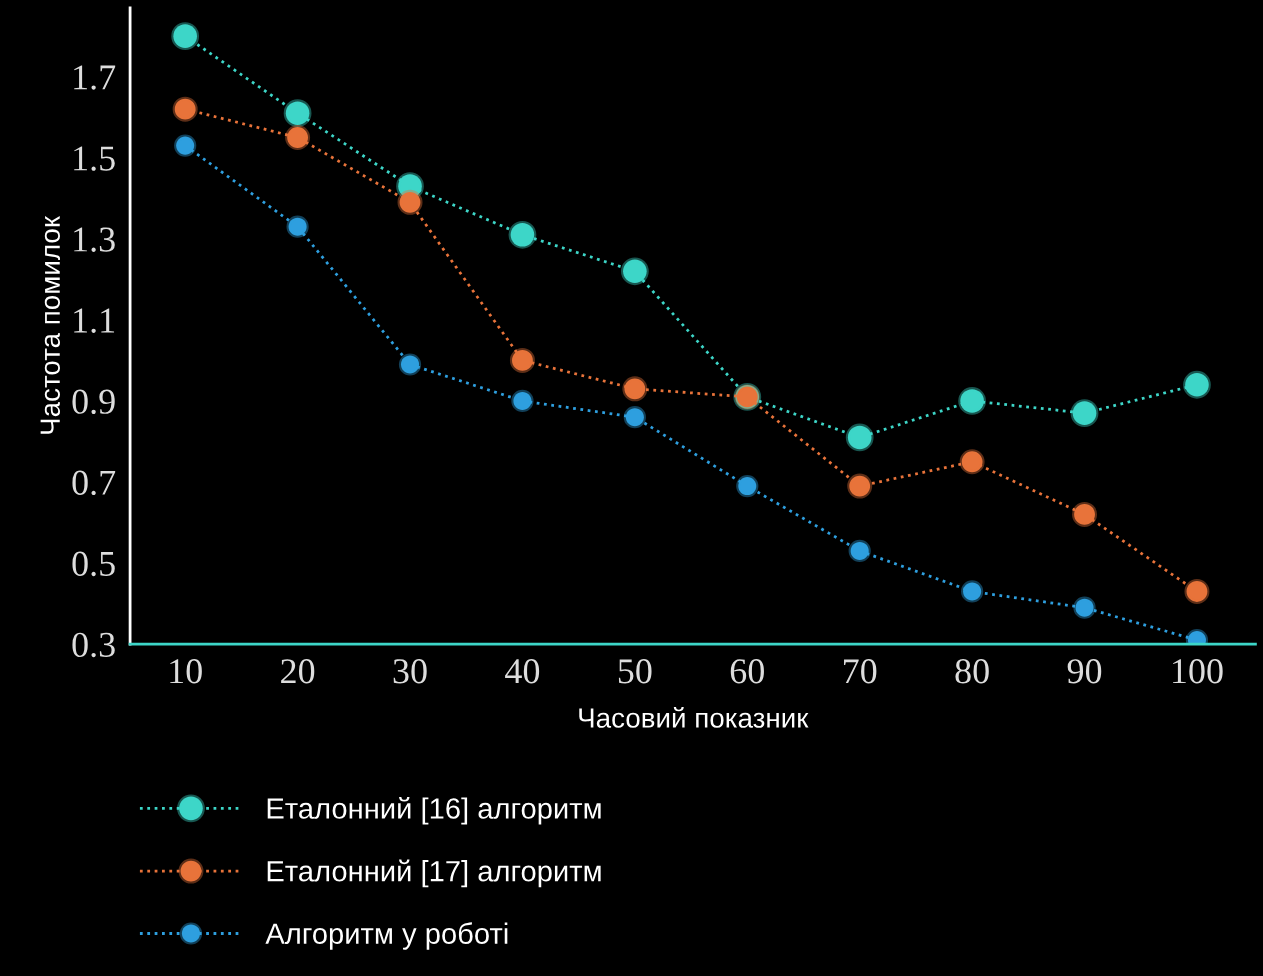 The image size is (1263, 976). Describe the element at coordinates (93, 564) in the screenshot. I see `y-tick-label: 0.5` at that location.